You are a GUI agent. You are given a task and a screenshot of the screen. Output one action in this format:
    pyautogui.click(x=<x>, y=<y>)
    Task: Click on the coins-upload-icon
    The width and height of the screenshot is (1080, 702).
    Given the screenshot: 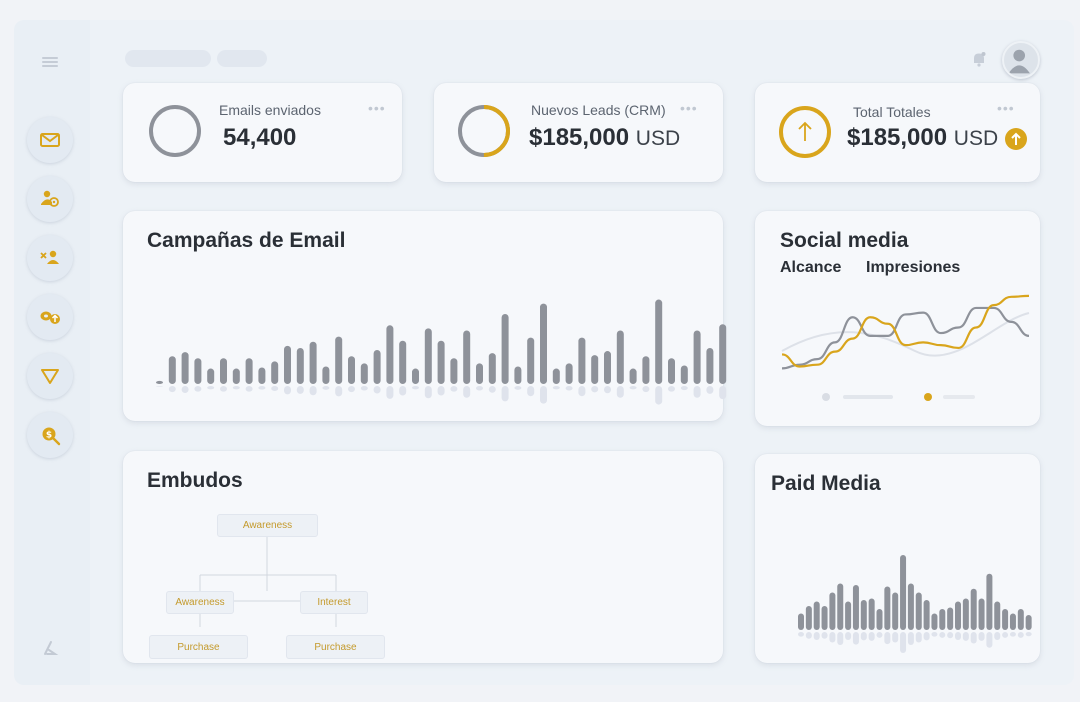 What is the action you would take?
    pyautogui.click(x=50, y=317)
    